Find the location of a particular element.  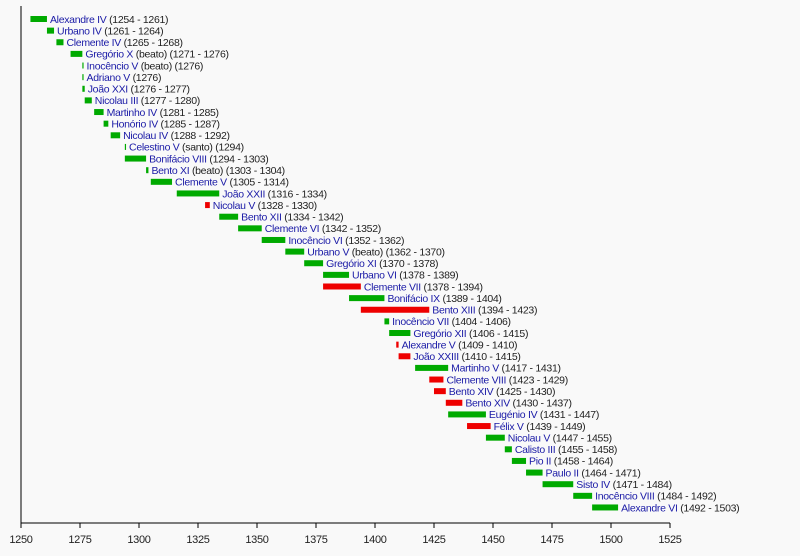

bar-label: Eugénio IV (1431 - 1447) is located at coordinates (544, 415).